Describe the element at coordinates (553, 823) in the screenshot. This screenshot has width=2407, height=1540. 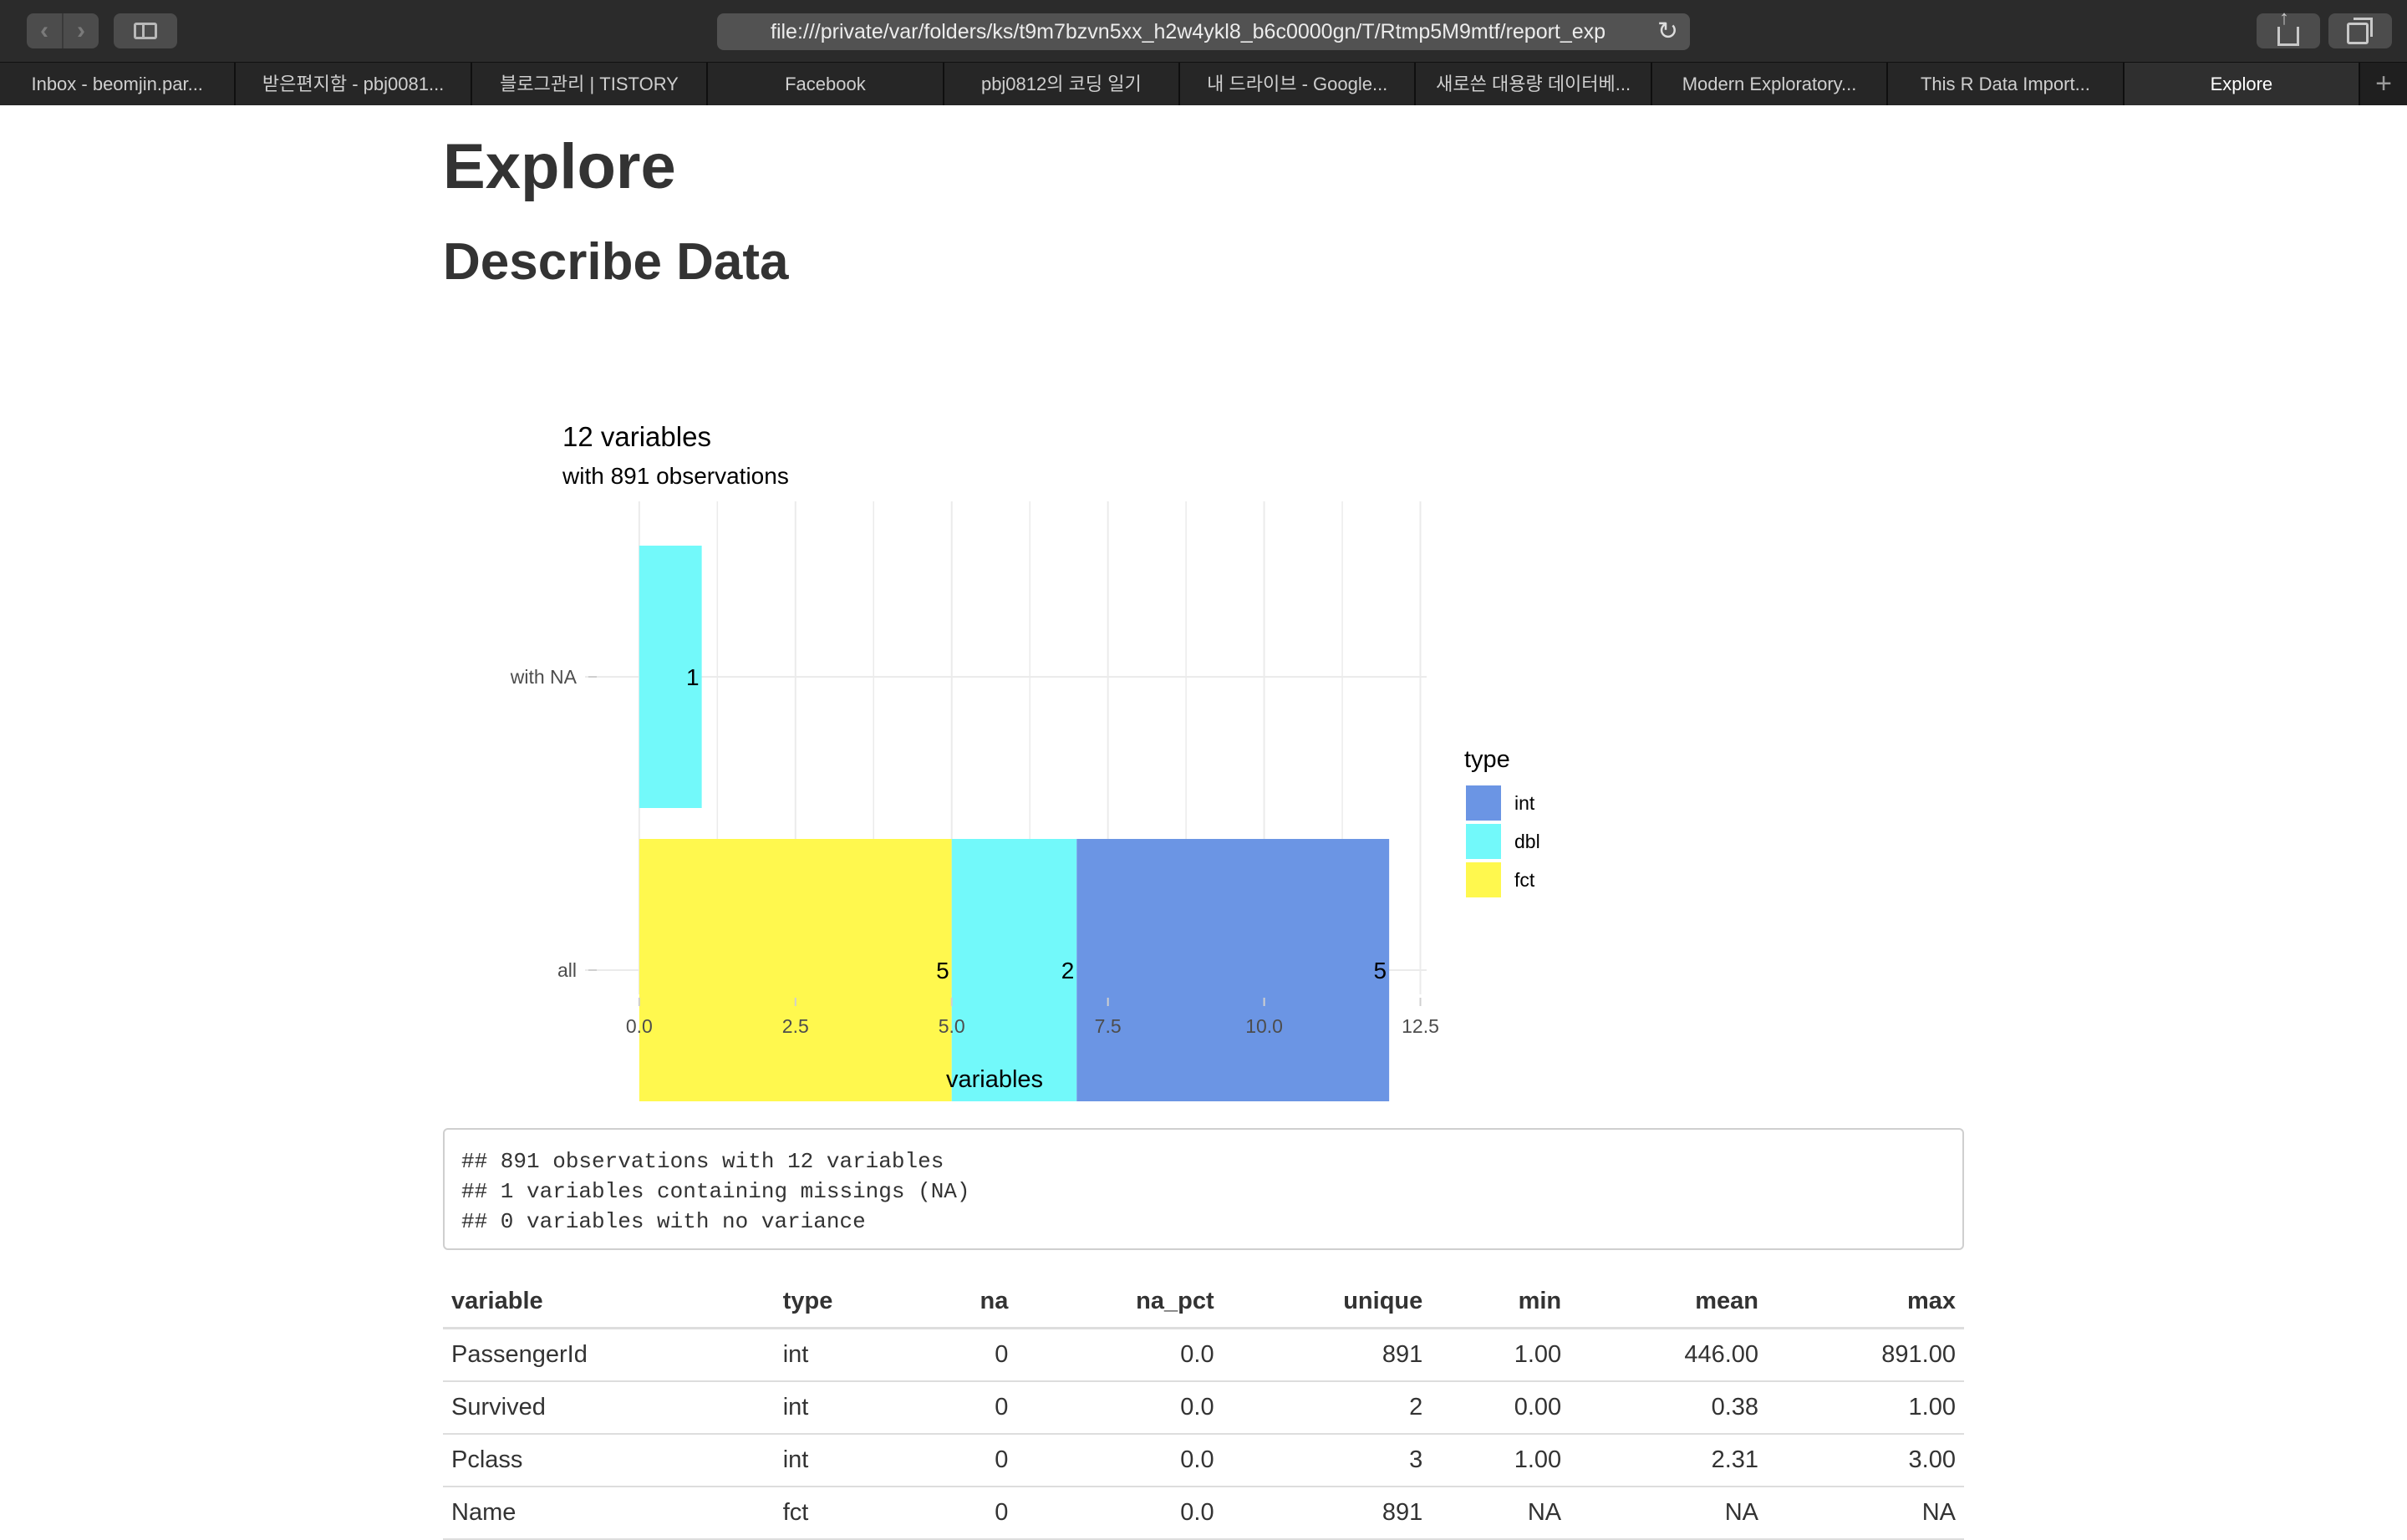
I see `chart-y-axis: with NA all` at that location.